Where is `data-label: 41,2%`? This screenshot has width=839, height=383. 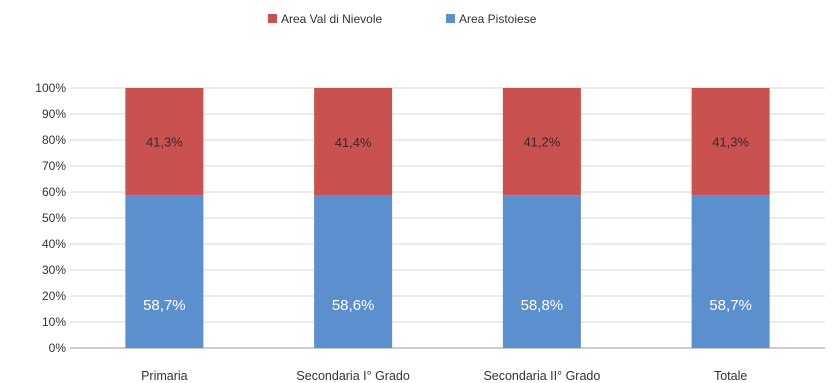 data-label: 41,2% is located at coordinates (541, 142).